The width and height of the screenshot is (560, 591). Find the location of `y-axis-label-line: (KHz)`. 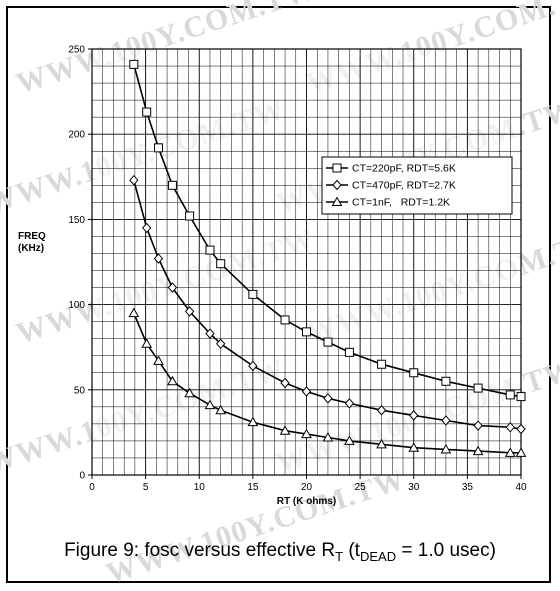

y-axis-label-line: (KHz) is located at coordinates (31, 248).